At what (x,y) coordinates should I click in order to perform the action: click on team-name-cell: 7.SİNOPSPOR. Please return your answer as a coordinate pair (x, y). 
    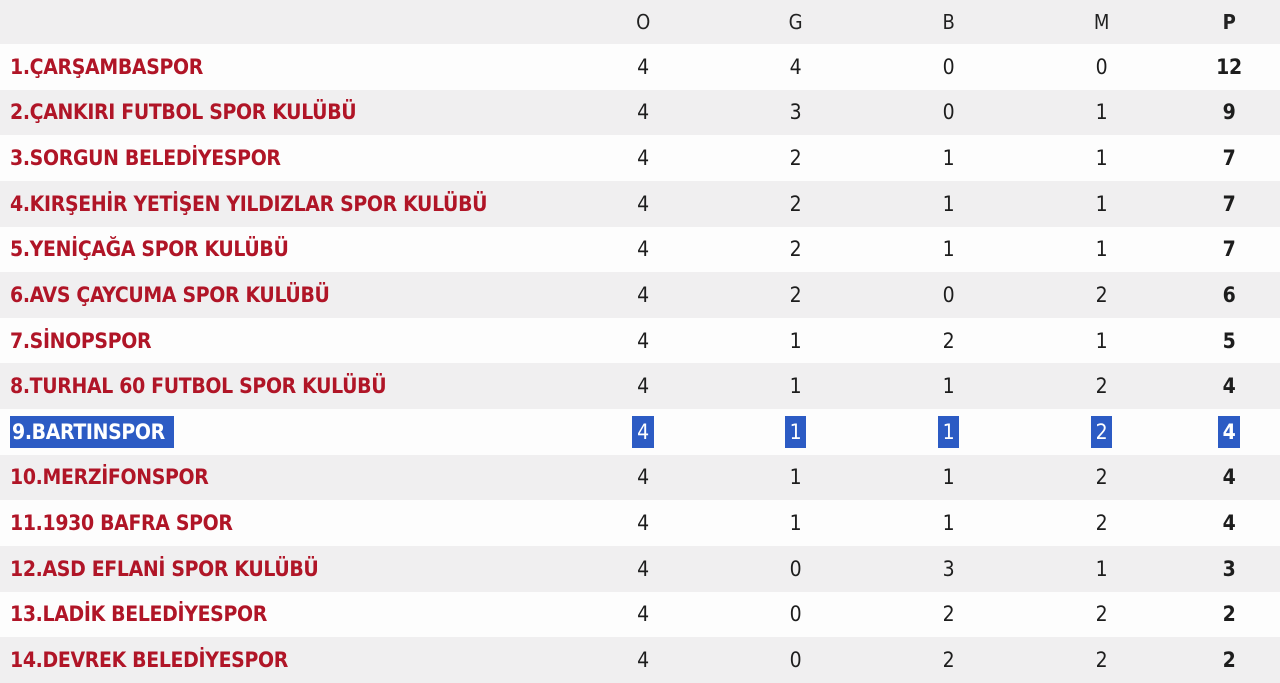
    Looking at the image, I should click on (283, 341).